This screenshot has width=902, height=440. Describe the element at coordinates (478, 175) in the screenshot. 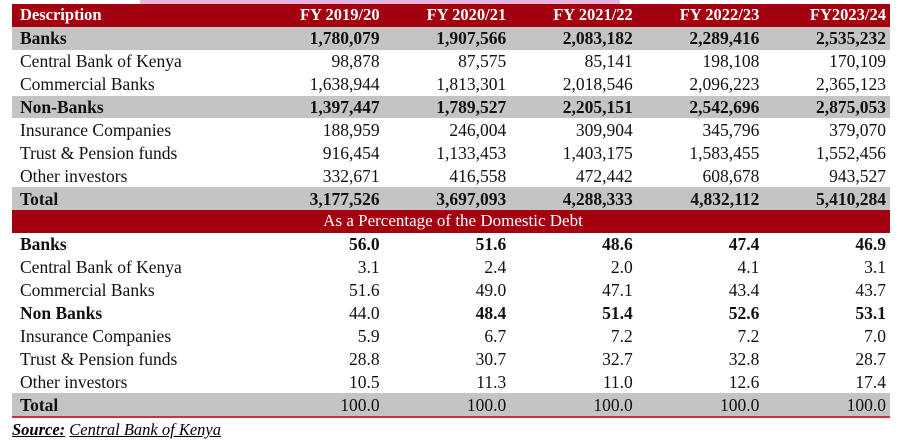

I see `value-cell: 416,558` at that location.